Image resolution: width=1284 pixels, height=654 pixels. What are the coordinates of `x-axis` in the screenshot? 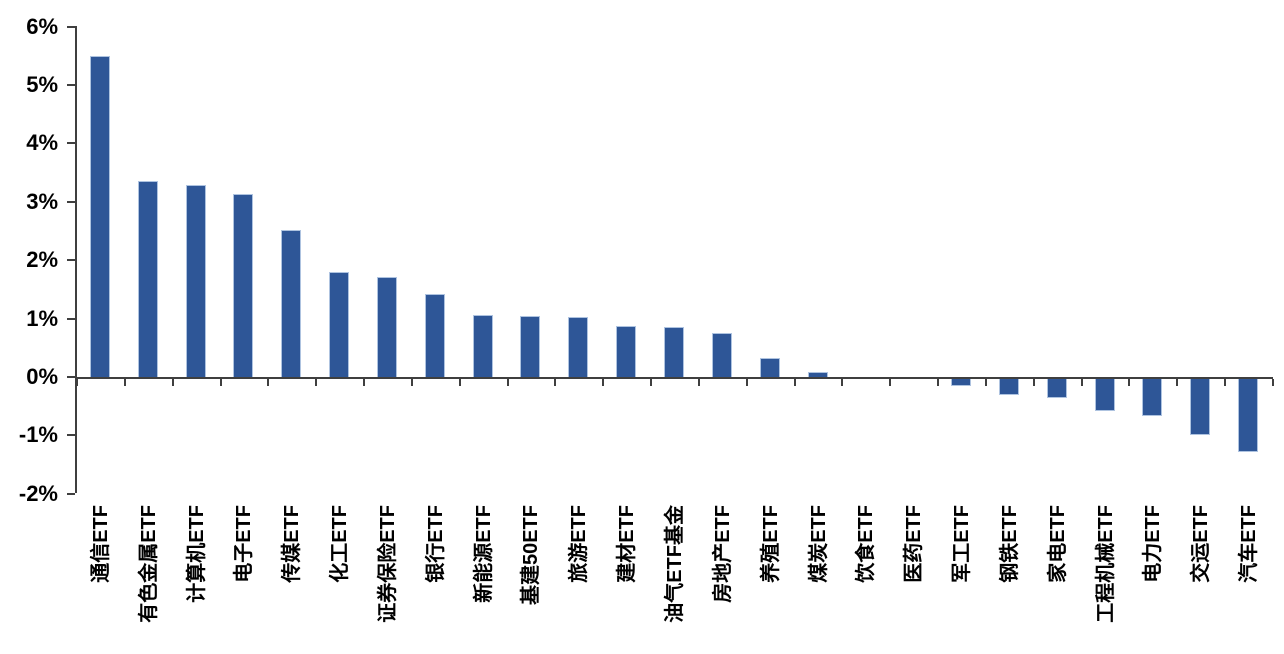 It's located at (674, 378).